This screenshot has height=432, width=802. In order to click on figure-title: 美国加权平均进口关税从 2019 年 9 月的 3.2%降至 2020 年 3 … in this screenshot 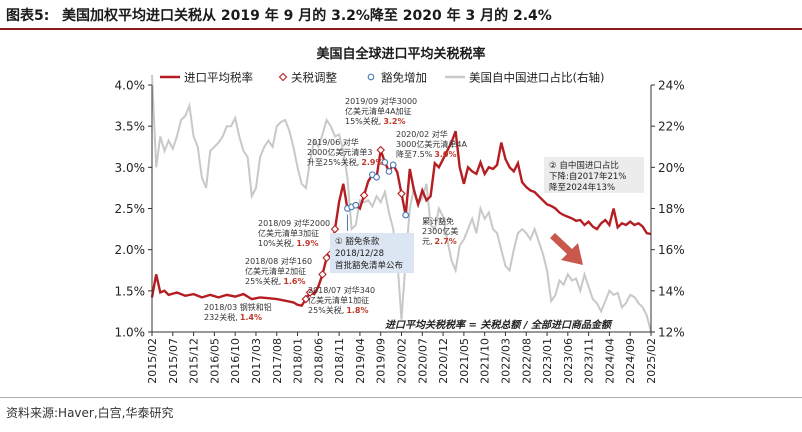, I will do `click(307, 16)`.